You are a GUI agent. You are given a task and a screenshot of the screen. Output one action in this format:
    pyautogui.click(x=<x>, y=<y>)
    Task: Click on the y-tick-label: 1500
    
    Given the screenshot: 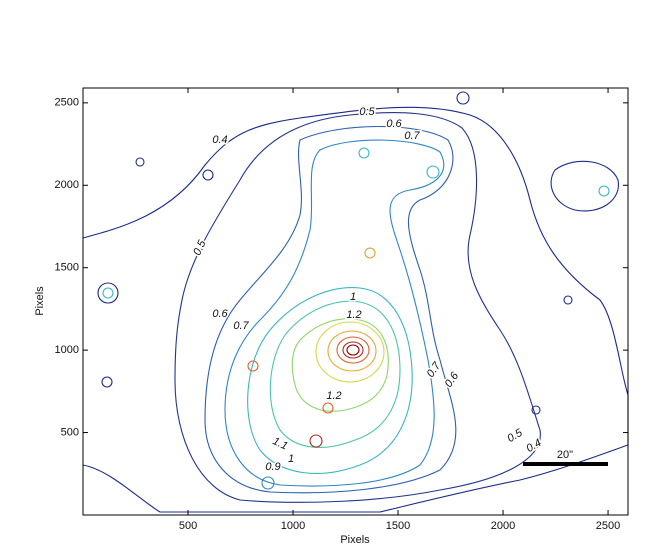 What is the action you would take?
    pyautogui.click(x=67, y=268)
    